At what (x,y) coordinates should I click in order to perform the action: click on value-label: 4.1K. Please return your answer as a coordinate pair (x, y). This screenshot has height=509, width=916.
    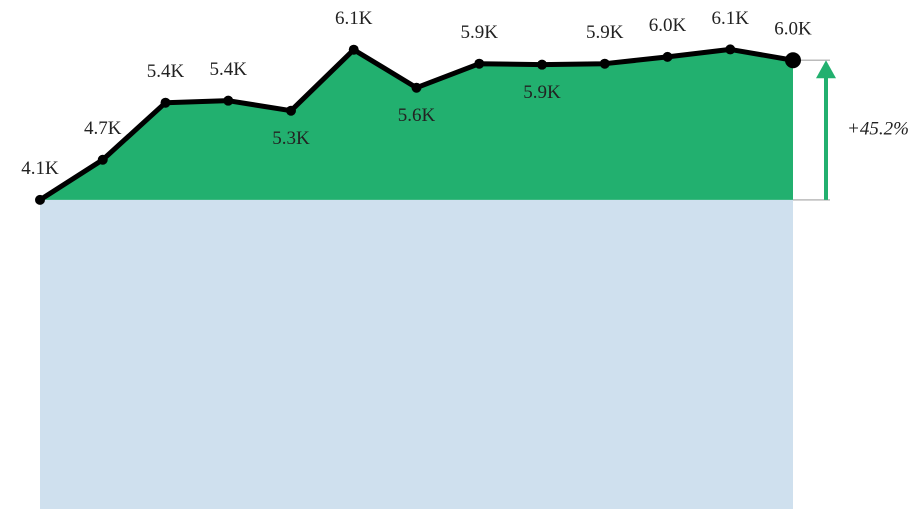
    Looking at the image, I should click on (40, 168).